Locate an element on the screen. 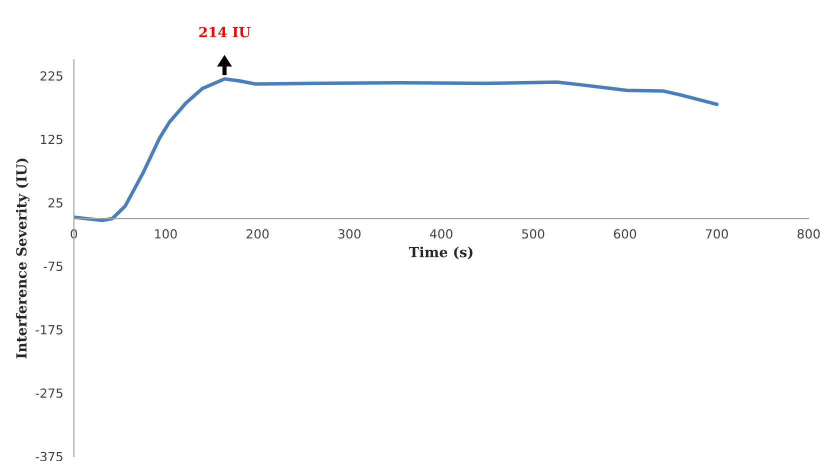  x-tick-label: 400 is located at coordinates (441, 234).